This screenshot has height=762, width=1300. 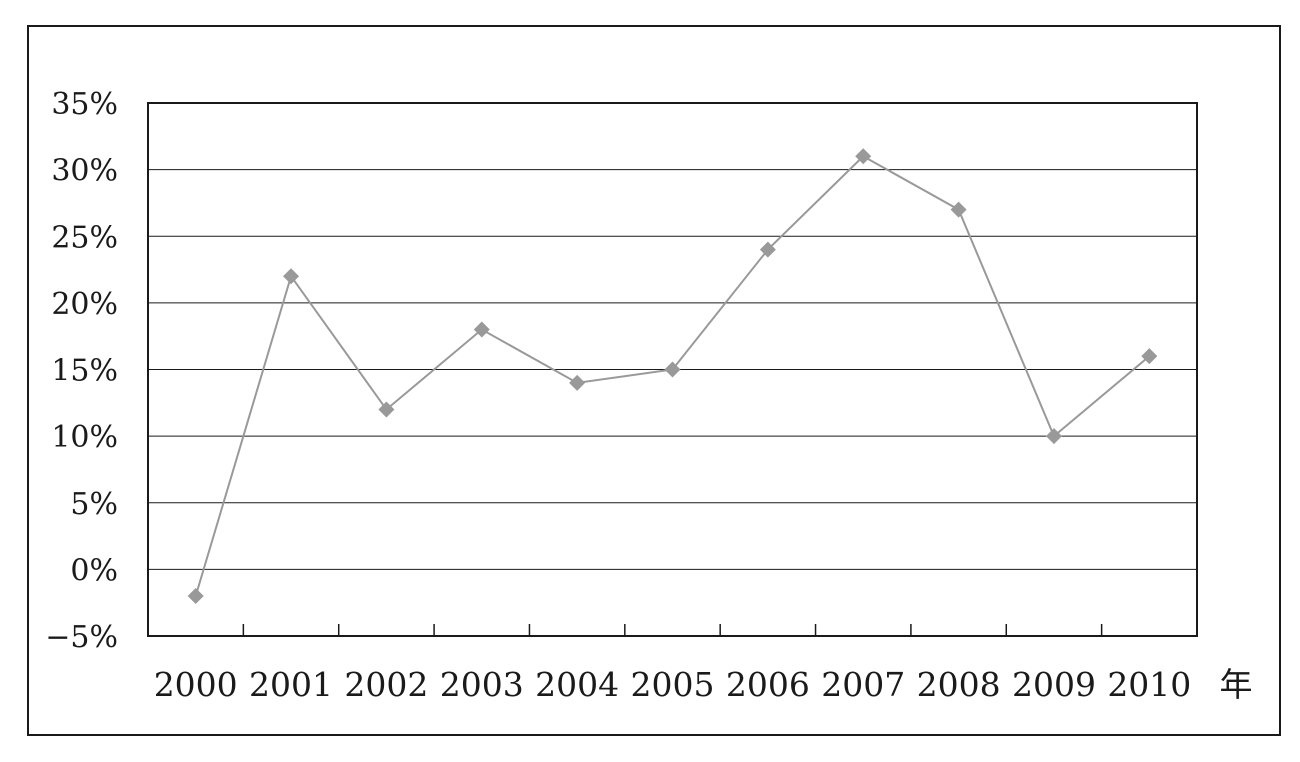 What do you see at coordinates (577, 684) in the screenshot?
I see `x-tick-label: 2004` at bounding box center [577, 684].